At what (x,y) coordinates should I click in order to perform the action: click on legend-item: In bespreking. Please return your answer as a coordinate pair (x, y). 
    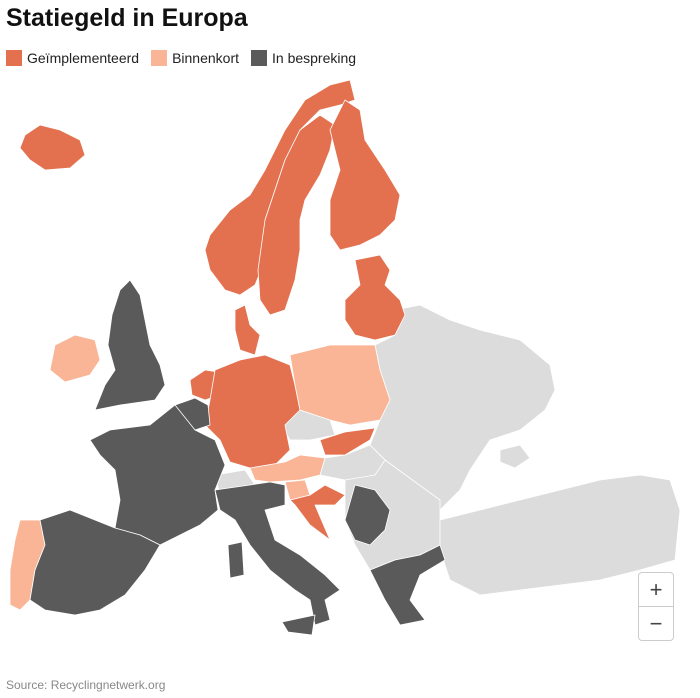
    Looking at the image, I should click on (303, 58).